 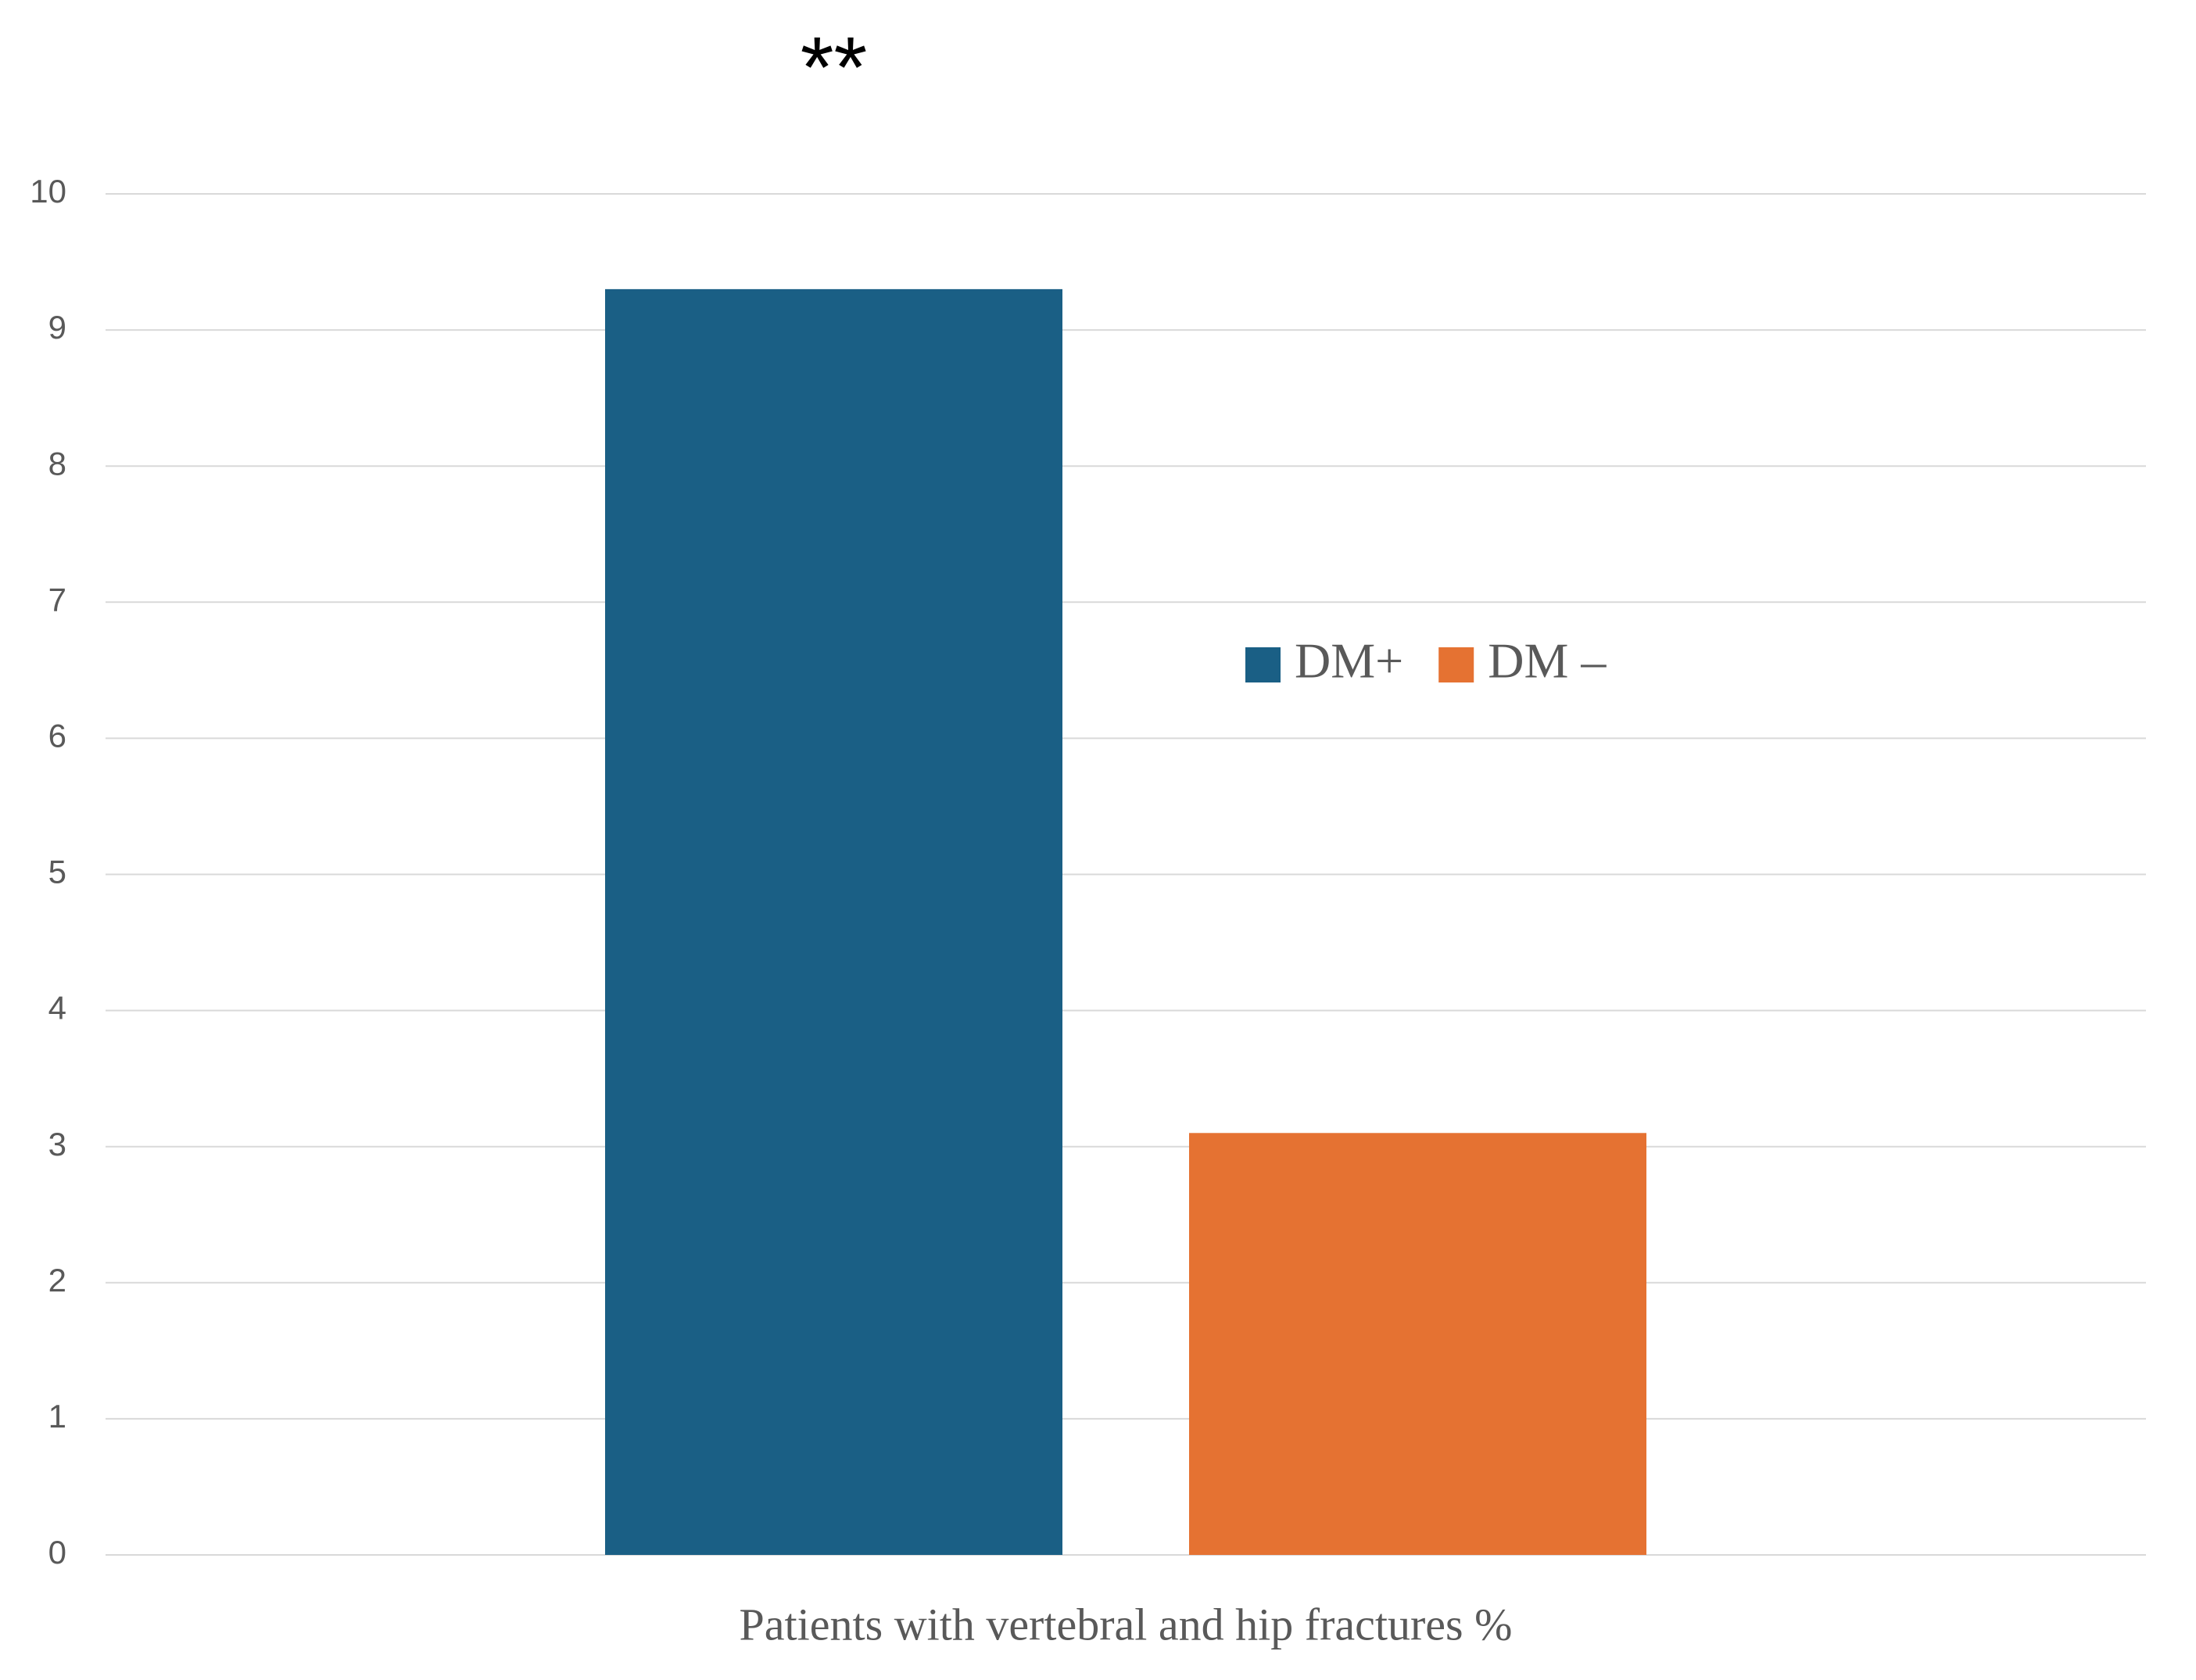 I want to click on annotation: **, so click(x=834, y=68).